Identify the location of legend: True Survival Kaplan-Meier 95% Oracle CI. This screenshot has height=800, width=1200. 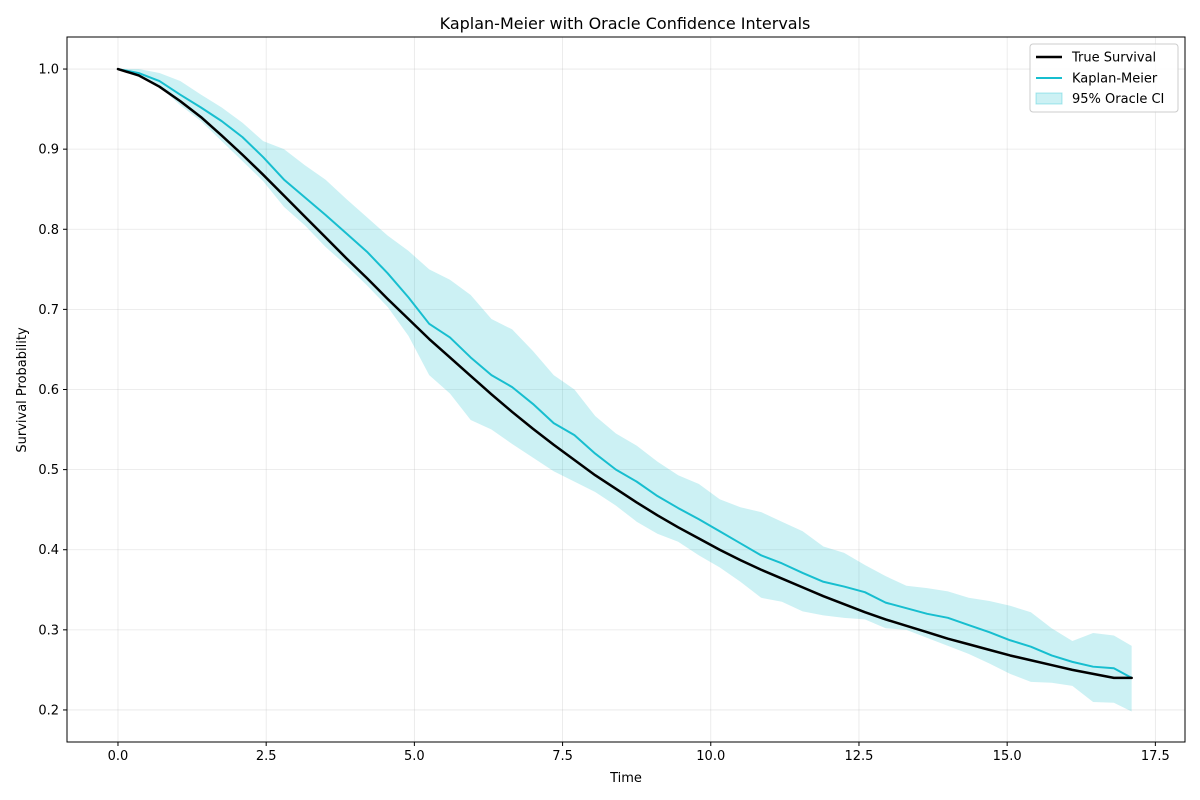
(1104, 78).